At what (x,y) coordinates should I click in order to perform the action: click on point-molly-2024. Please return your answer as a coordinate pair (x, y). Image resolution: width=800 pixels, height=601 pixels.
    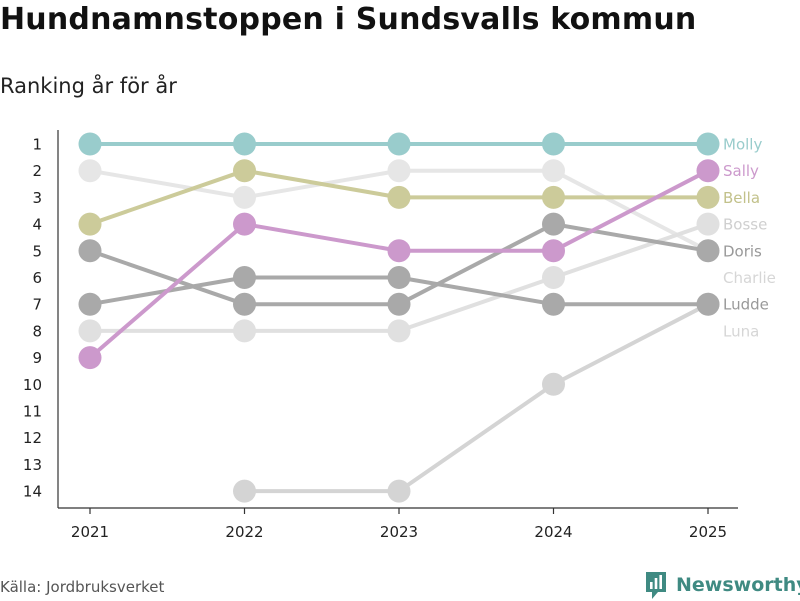
    Looking at the image, I should click on (553, 144).